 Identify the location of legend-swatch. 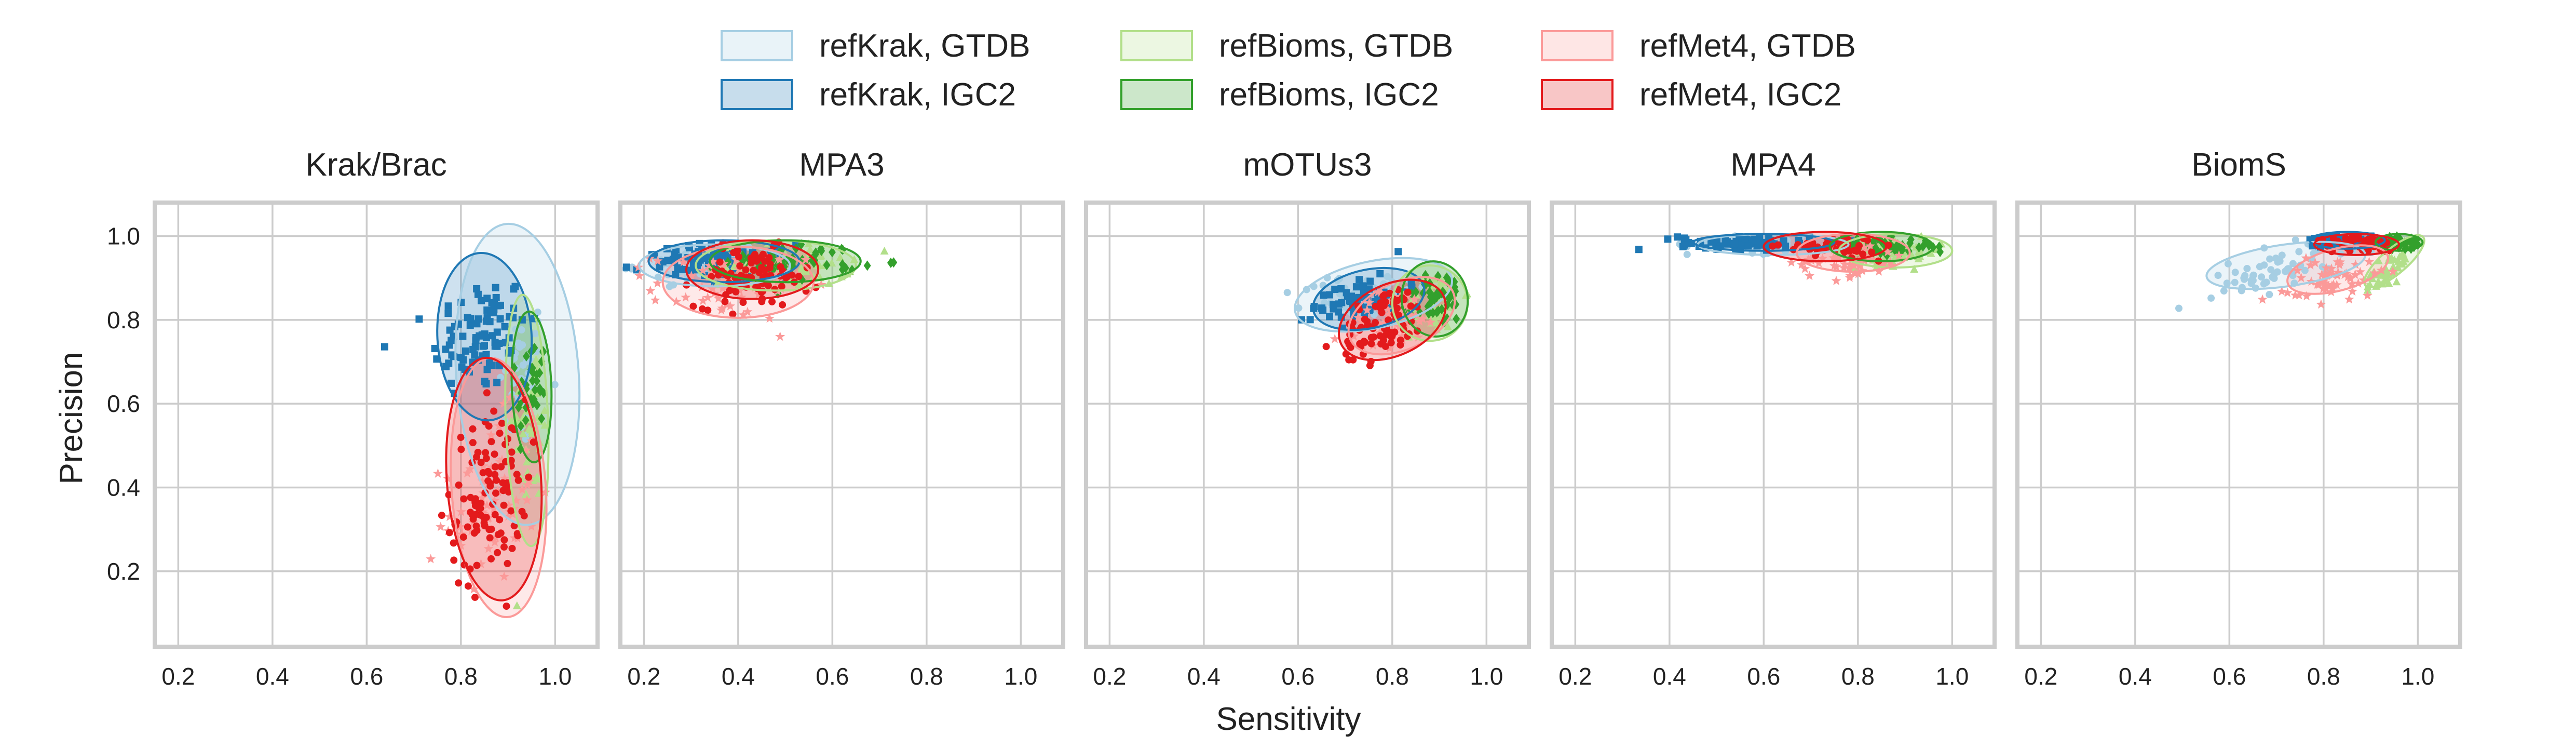
(1156, 46).